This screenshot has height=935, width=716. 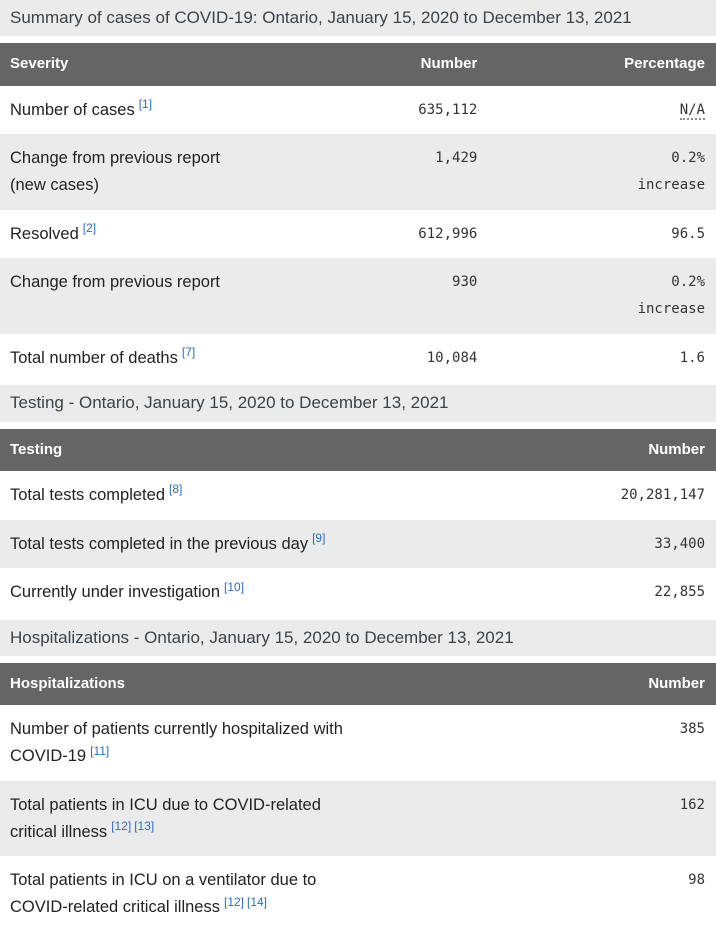 What do you see at coordinates (692, 357) in the screenshot?
I see `row-percentage: 1.6` at bounding box center [692, 357].